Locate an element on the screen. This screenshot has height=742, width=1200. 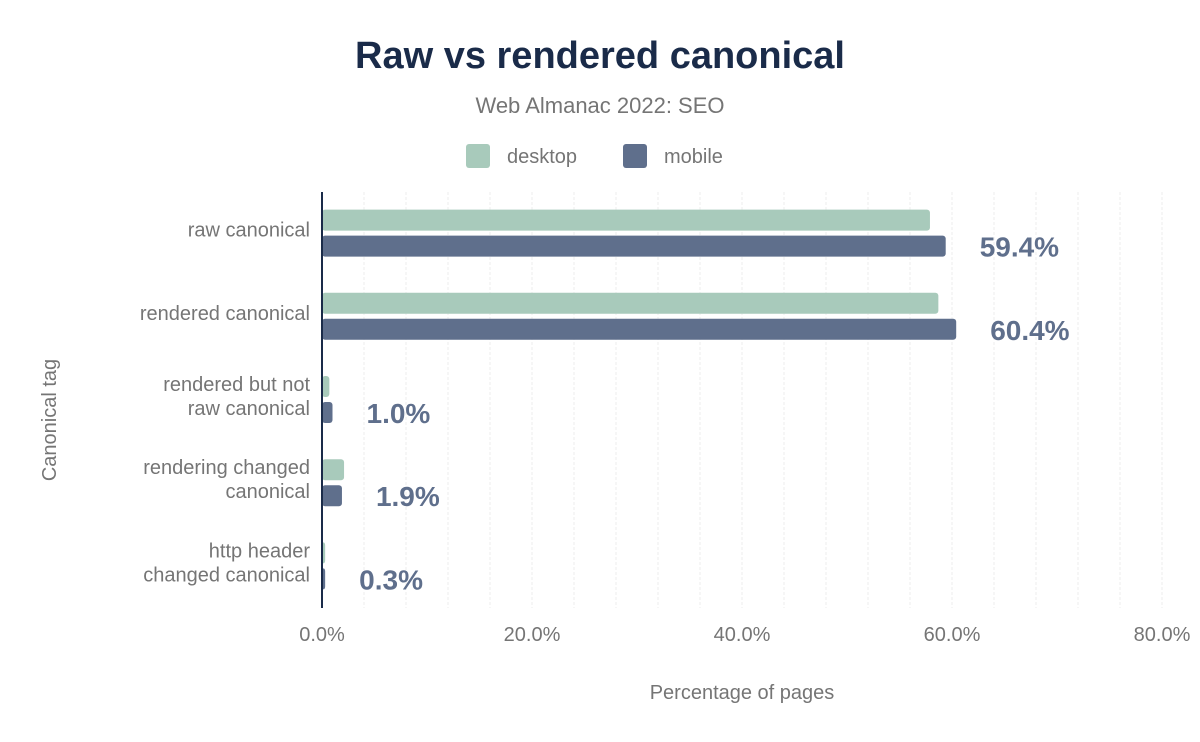
chart-subtitle: Web Almanac 2022: SEO is located at coordinates (599, 105).